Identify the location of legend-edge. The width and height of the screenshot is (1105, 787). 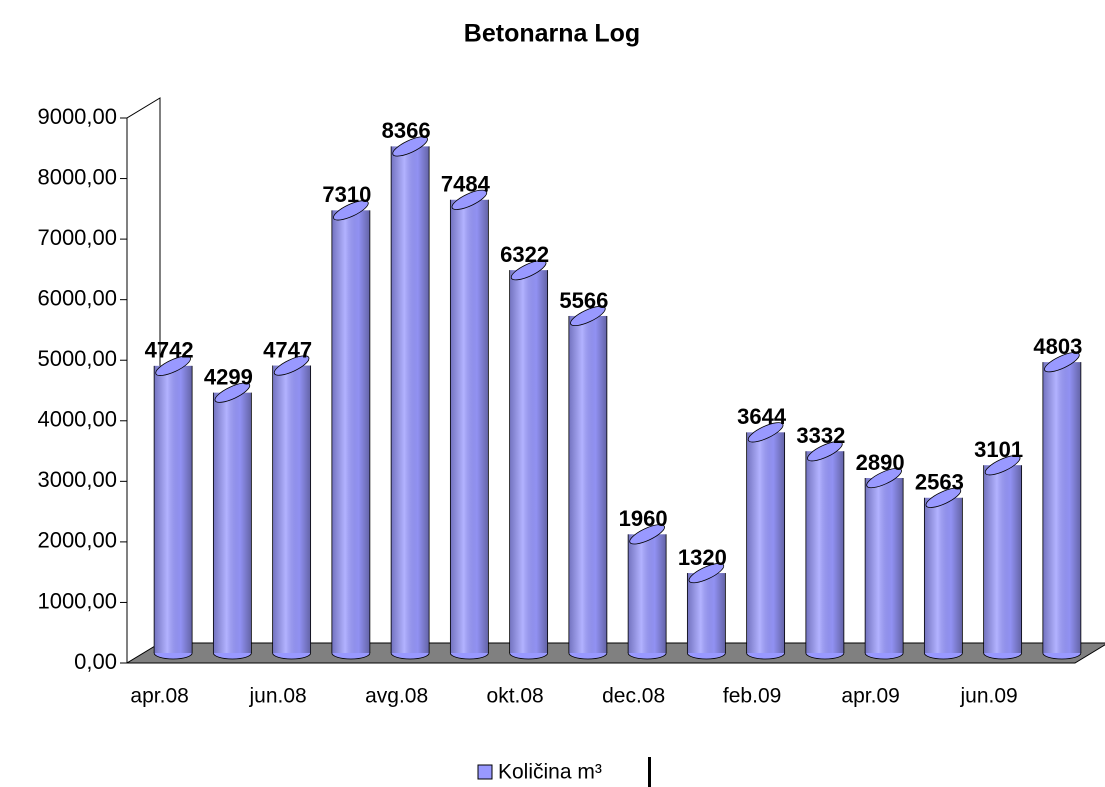
(649, 772).